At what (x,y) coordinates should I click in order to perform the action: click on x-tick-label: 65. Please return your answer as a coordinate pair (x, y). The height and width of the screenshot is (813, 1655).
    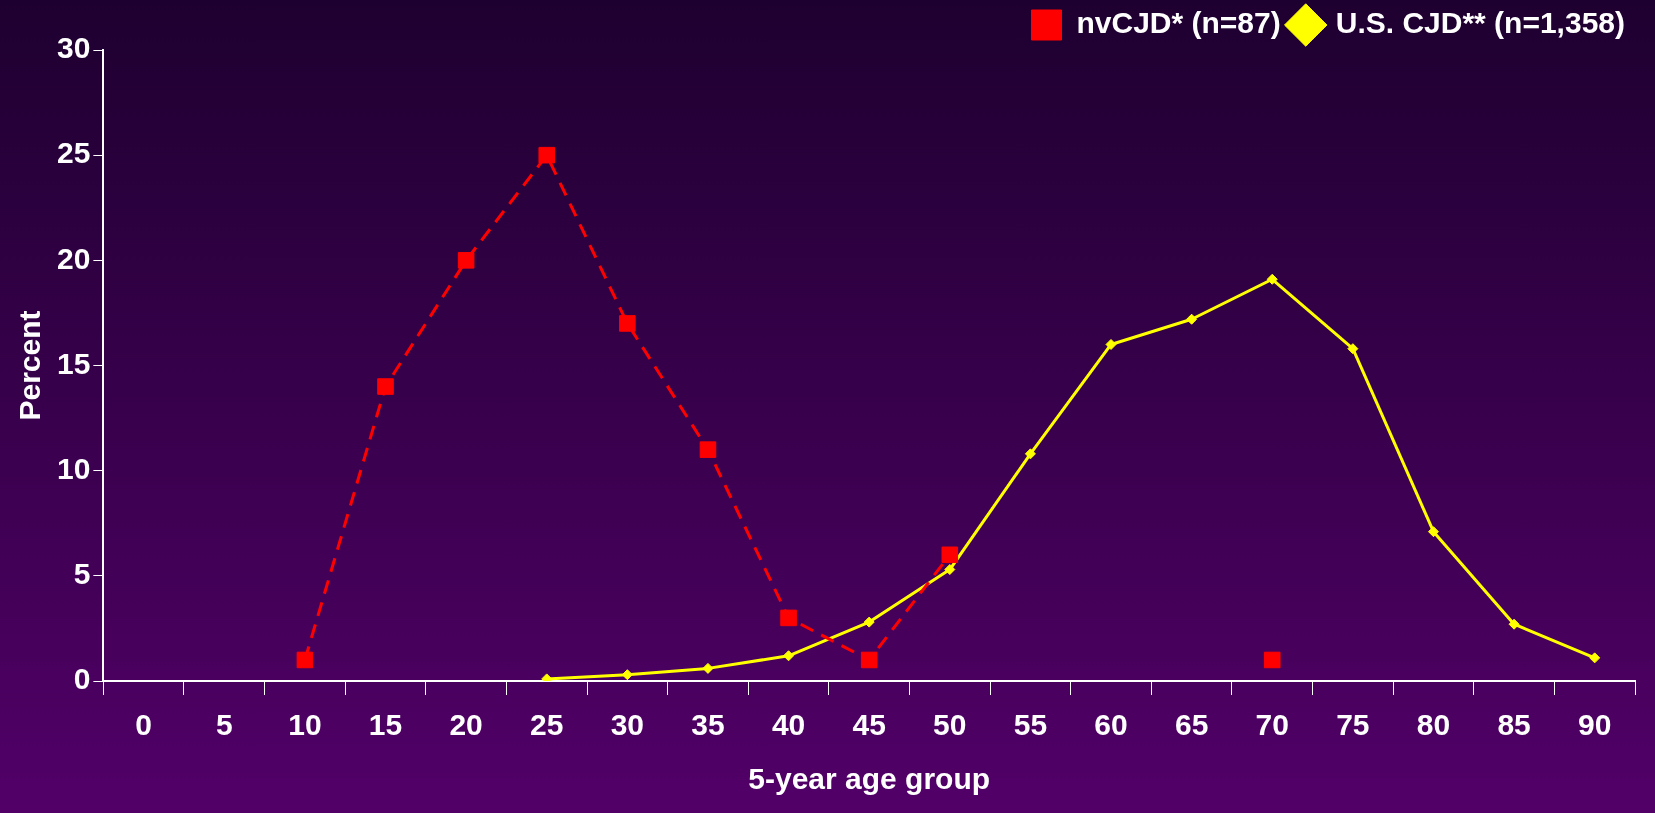
    Looking at the image, I should click on (1191, 725).